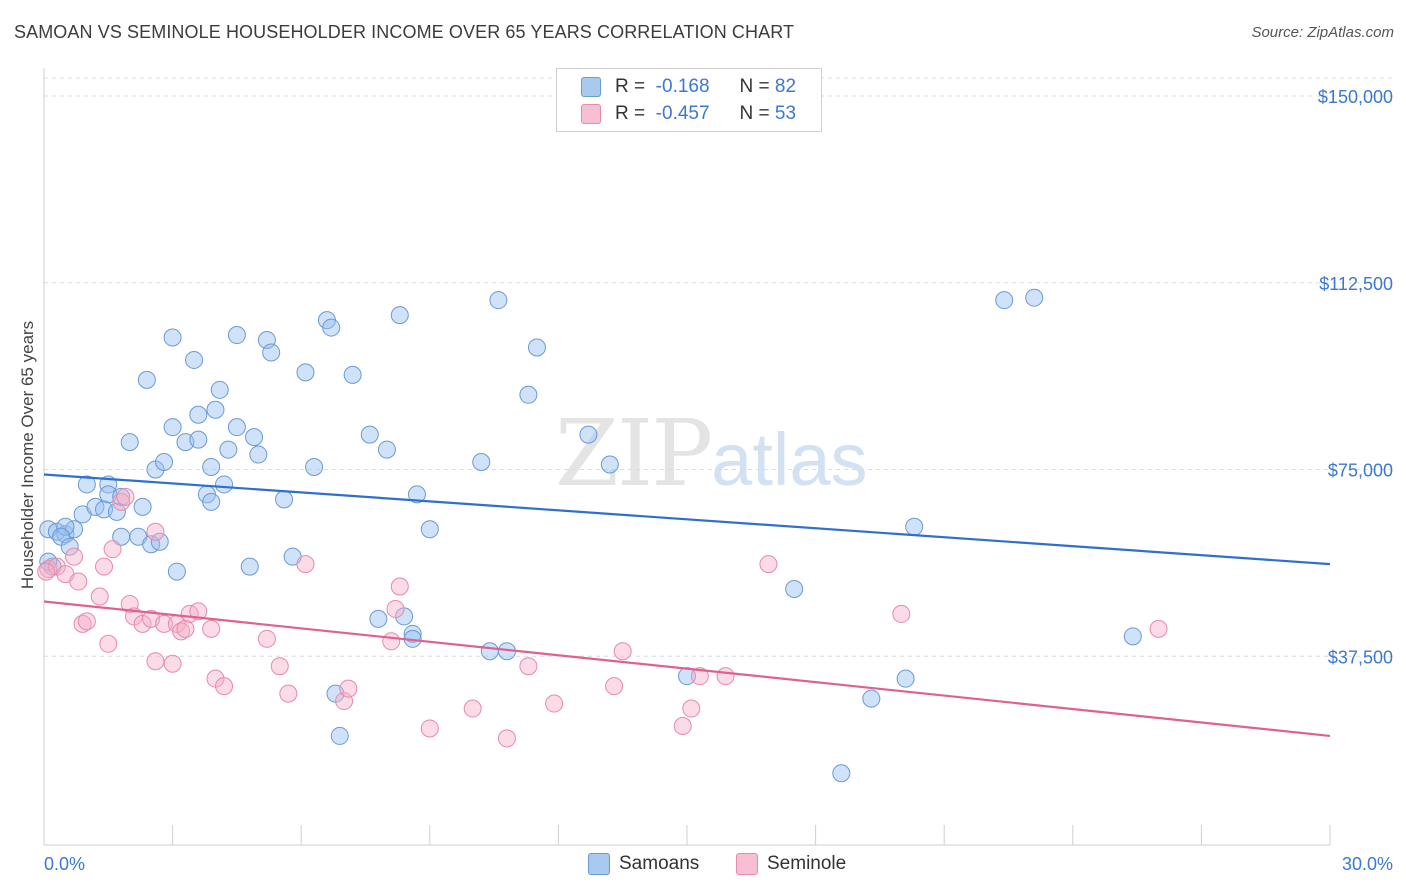 The image size is (1406, 892). Describe the element at coordinates (643, 864) in the screenshot. I see `bottom-legend-samoans: Samoans` at that location.